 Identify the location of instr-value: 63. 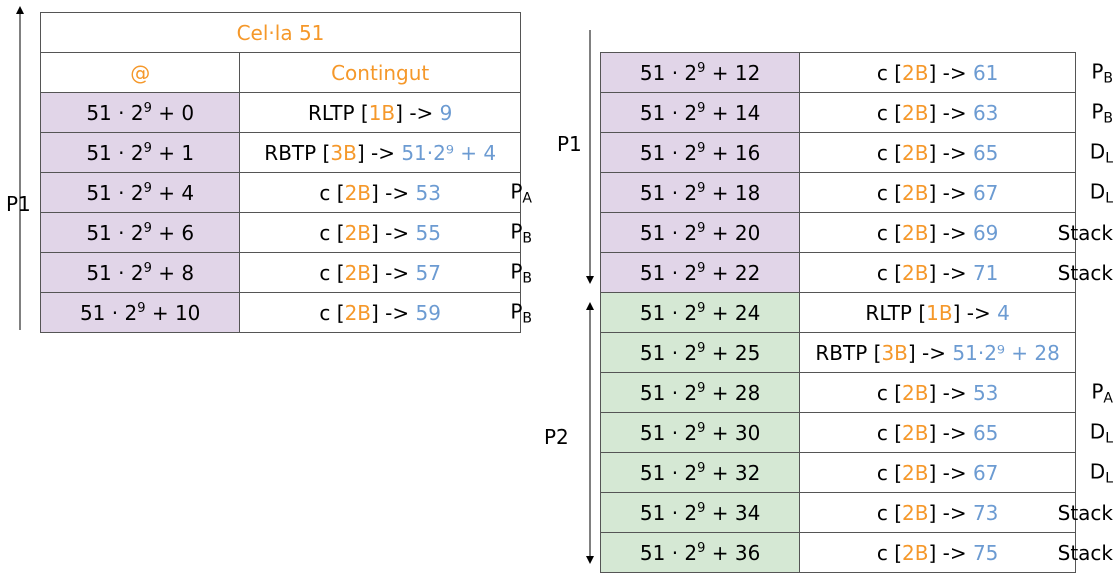
(985, 112).